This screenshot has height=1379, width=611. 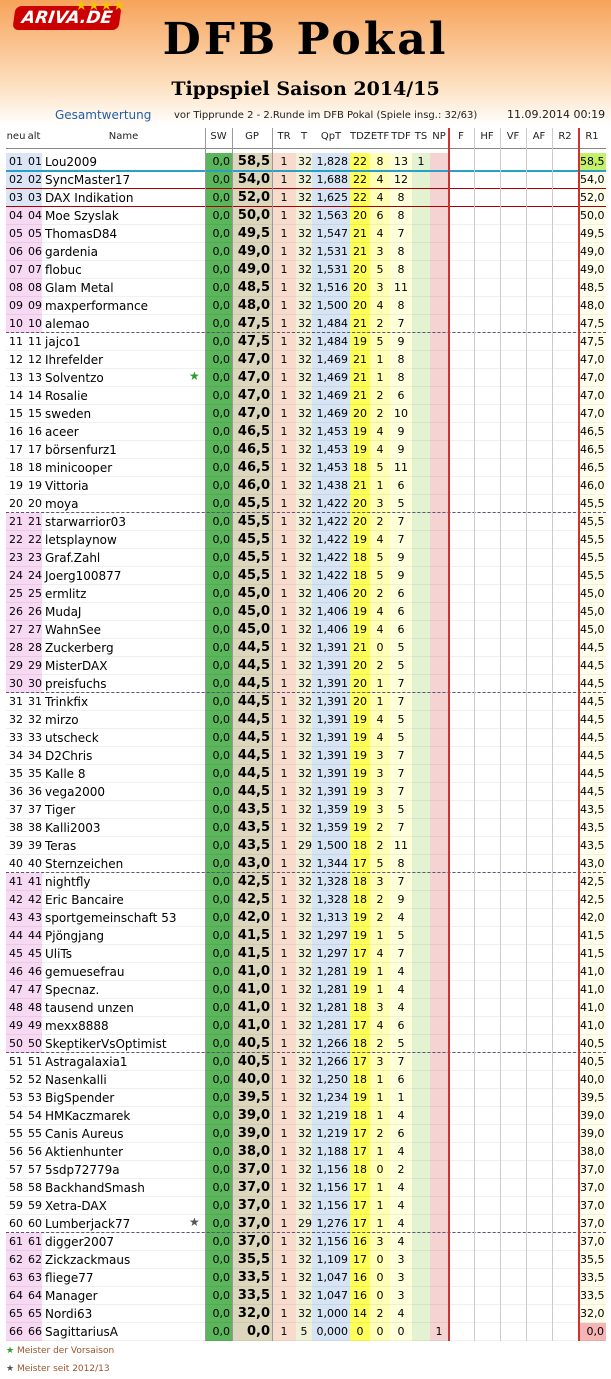 I want to click on table-cell: 4, so click(x=401, y=1116).